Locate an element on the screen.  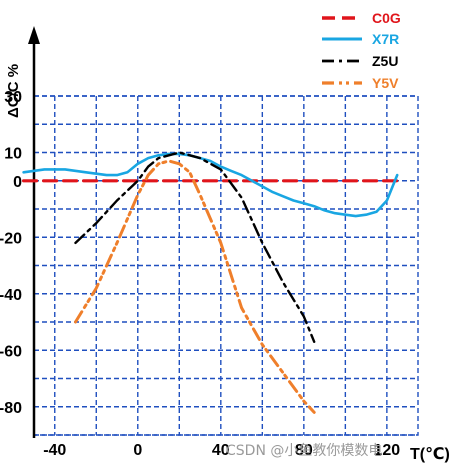
legend-label-z5u: Z5U is located at coordinates (385, 61).